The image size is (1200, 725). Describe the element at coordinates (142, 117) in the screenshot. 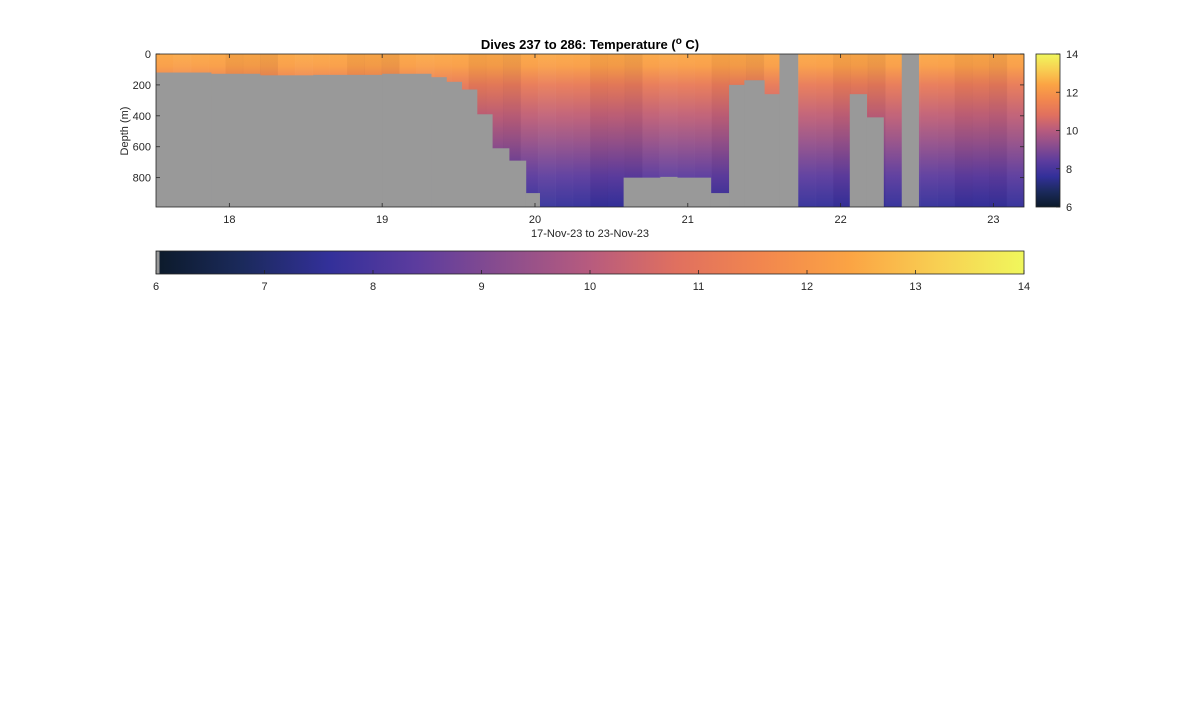

I see `y-tick-label: 400` at that location.